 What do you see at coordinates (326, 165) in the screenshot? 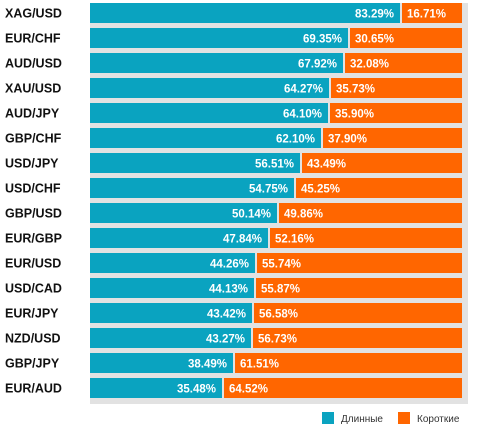
I see `short-percent-label: 43.49%` at bounding box center [326, 165].